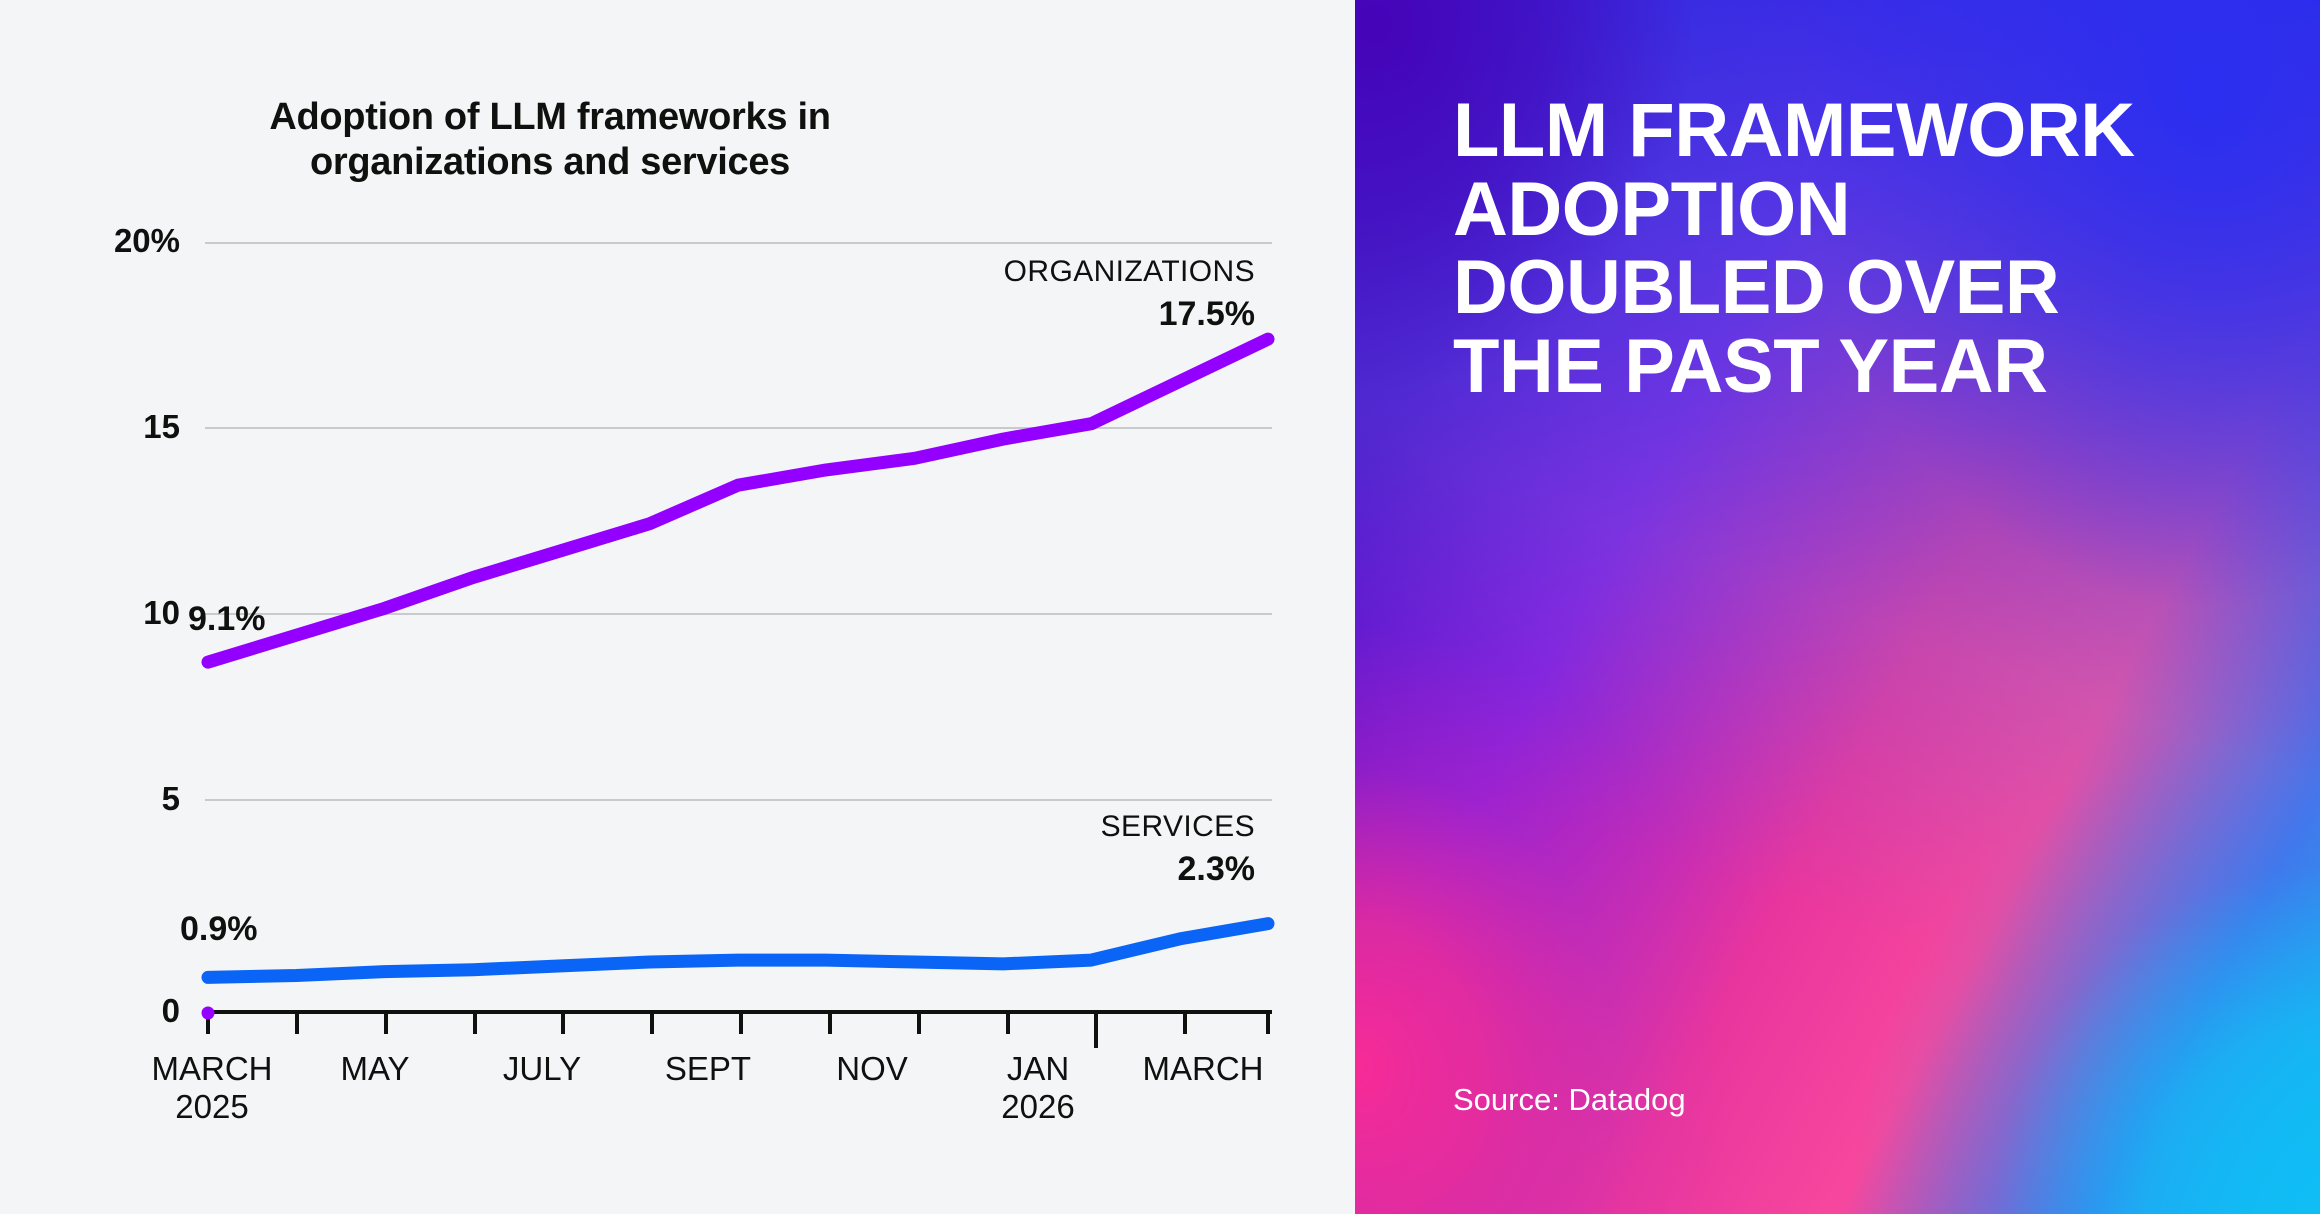 The width and height of the screenshot is (2320, 1214). What do you see at coordinates (1129, 271) in the screenshot?
I see `series-label-organizations: ORGANIZATIONS` at bounding box center [1129, 271].